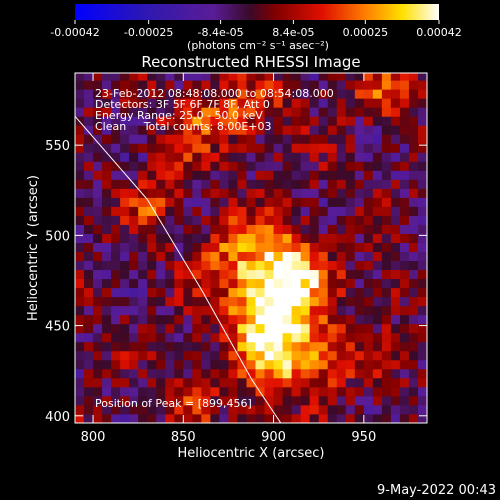 The image size is (500, 500). Describe the element at coordinates (250, 62) in the screenshot. I see `chart-title: Reconstructed RHESSI Image` at that location.